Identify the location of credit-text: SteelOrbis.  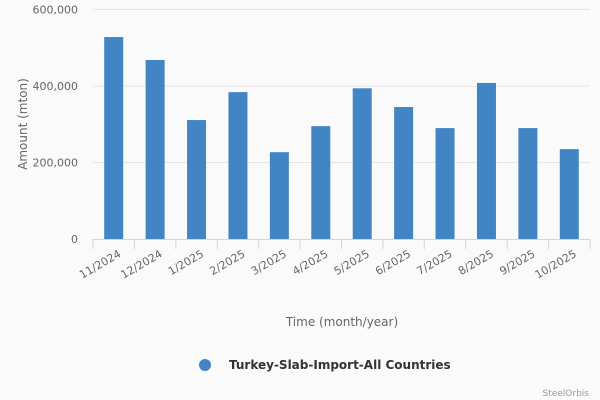
(565, 394).